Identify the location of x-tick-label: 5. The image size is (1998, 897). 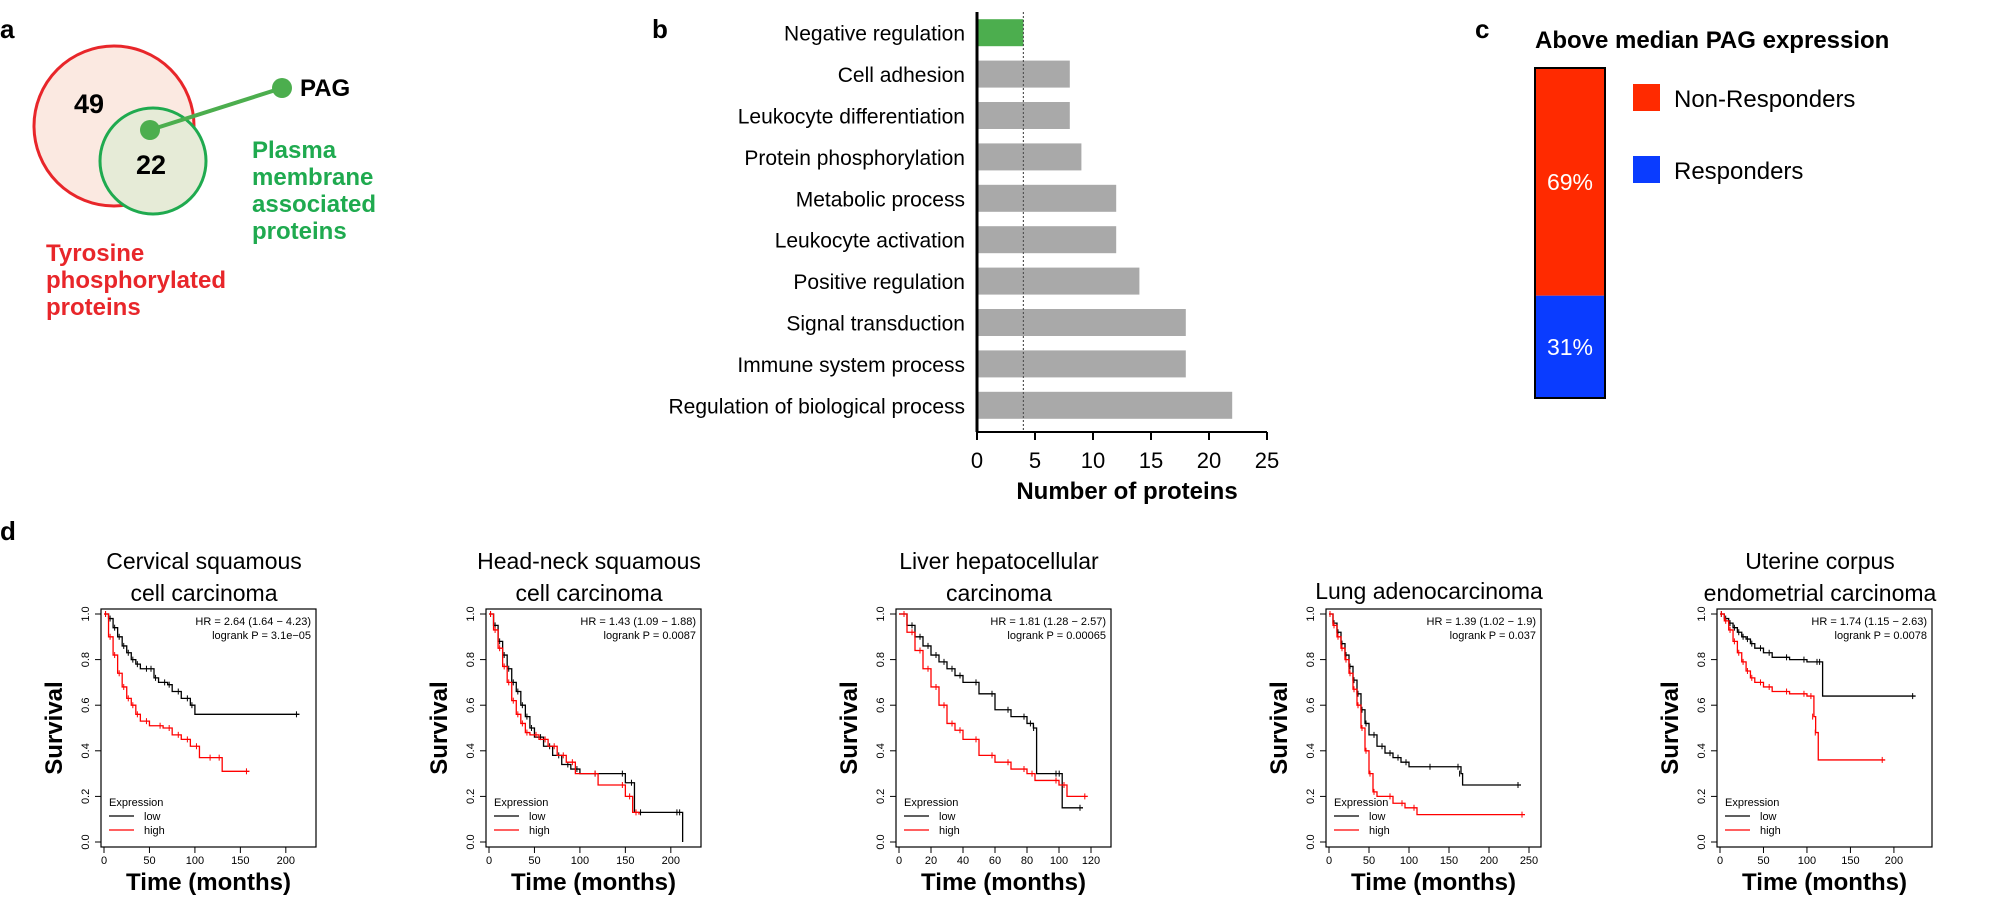
(1035, 460).